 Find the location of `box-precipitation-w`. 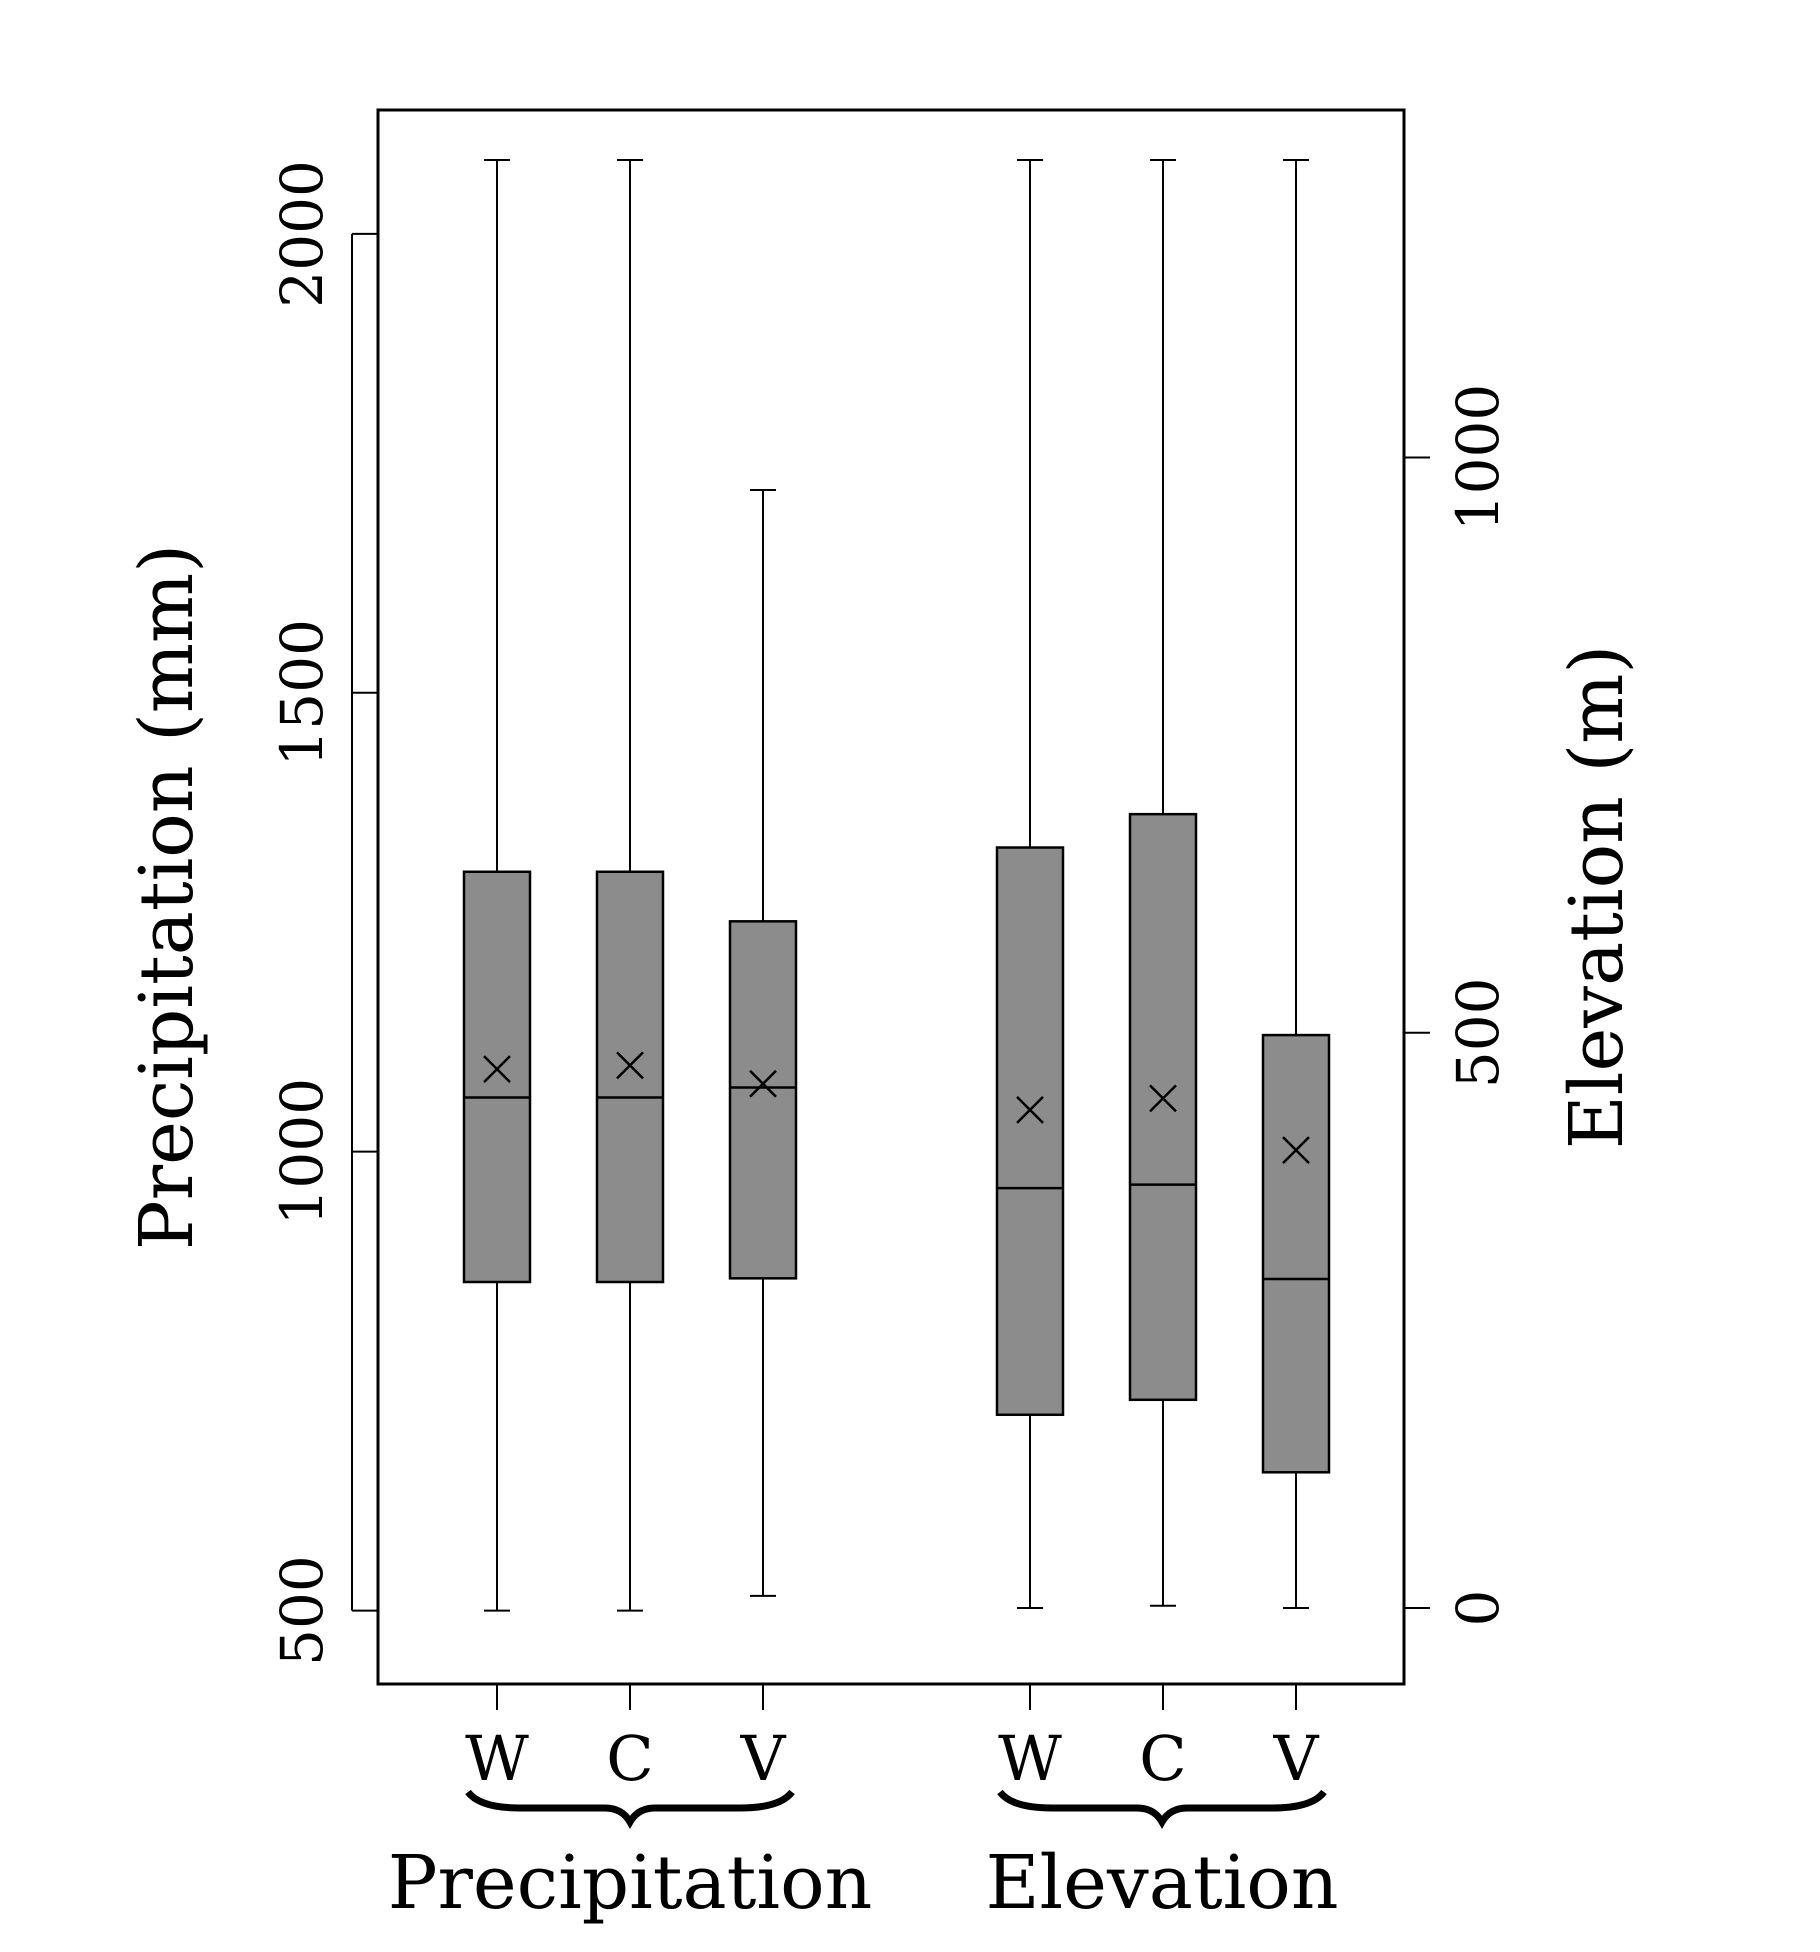

box-precipitation-w is located at coordinates (497, 885).